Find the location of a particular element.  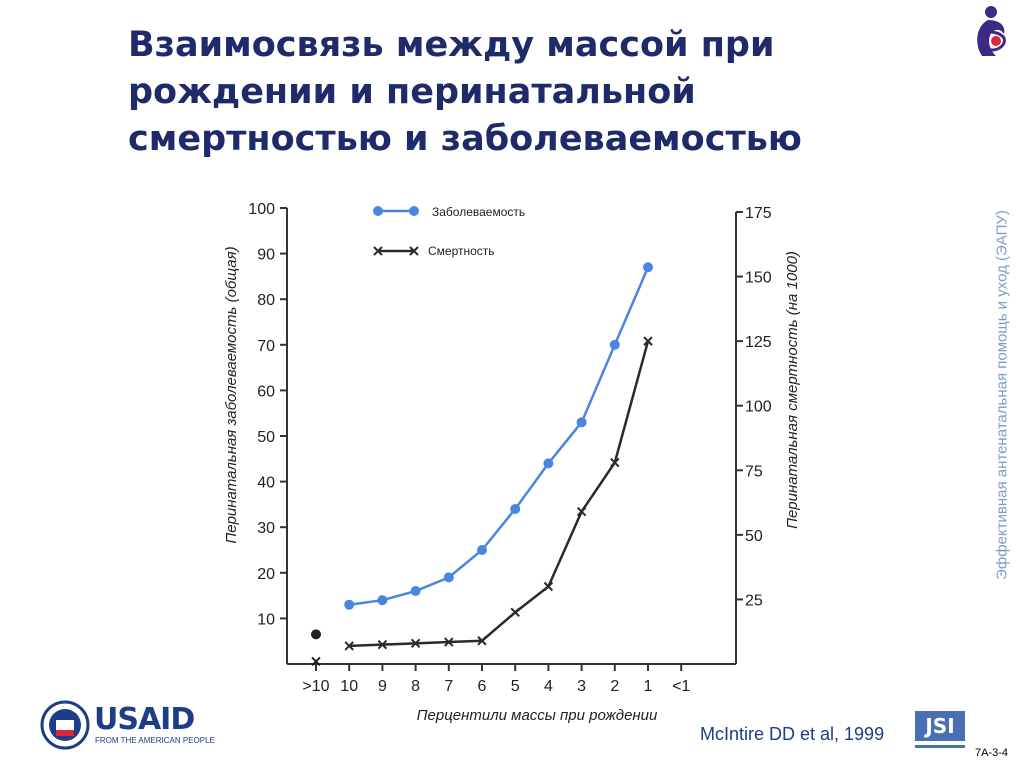

y-left-axis-title: Перинатальная заболеваемость (общая) is located at coordinates (231, 394).